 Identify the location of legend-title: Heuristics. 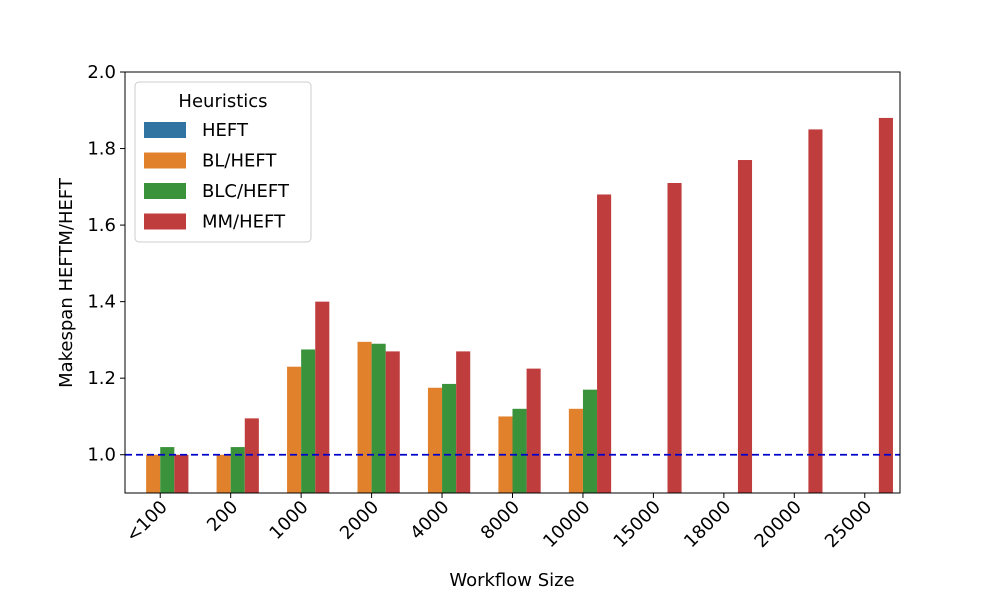
(222, 101).